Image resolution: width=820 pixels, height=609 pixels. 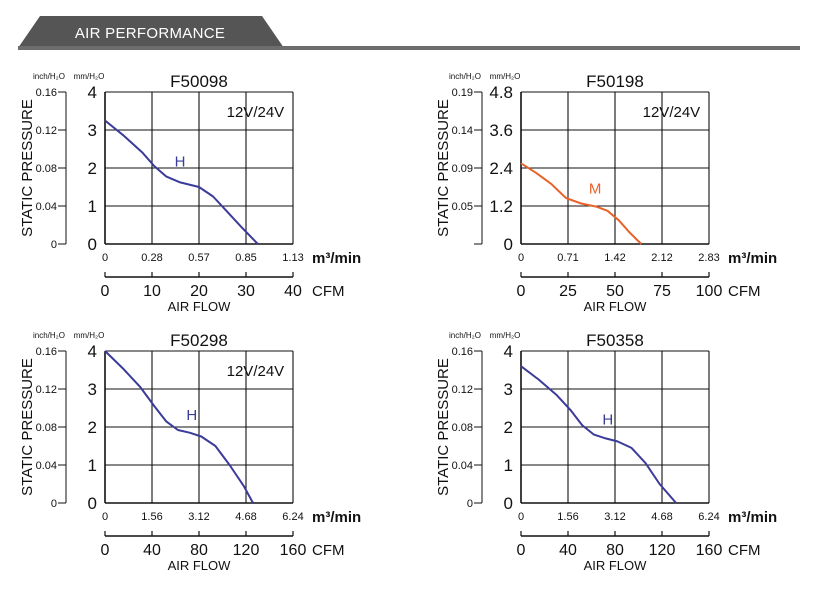 What do you see at coordinates (501, 206) in the screenshot?
I see `y-tick-label-mm: 1.2` at bounding box center [501, 206].